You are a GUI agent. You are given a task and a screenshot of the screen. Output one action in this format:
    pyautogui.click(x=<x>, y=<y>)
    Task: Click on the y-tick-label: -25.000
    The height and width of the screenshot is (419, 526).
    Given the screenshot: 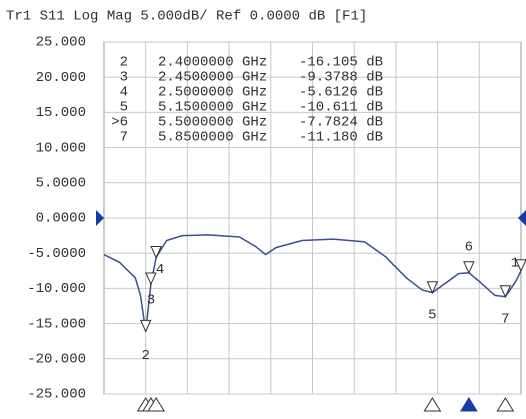 What is the action you would take?
    pyautogui.click(x=56, y=395)
    